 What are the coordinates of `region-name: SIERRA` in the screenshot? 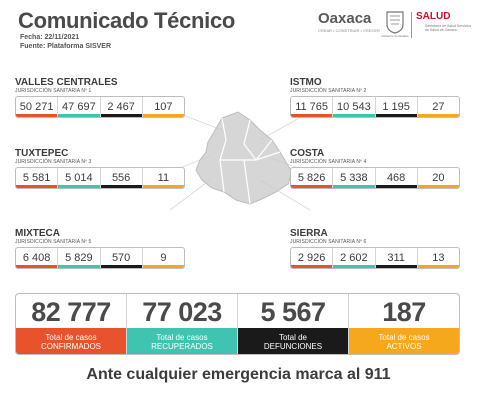 It's located at (309, 233).